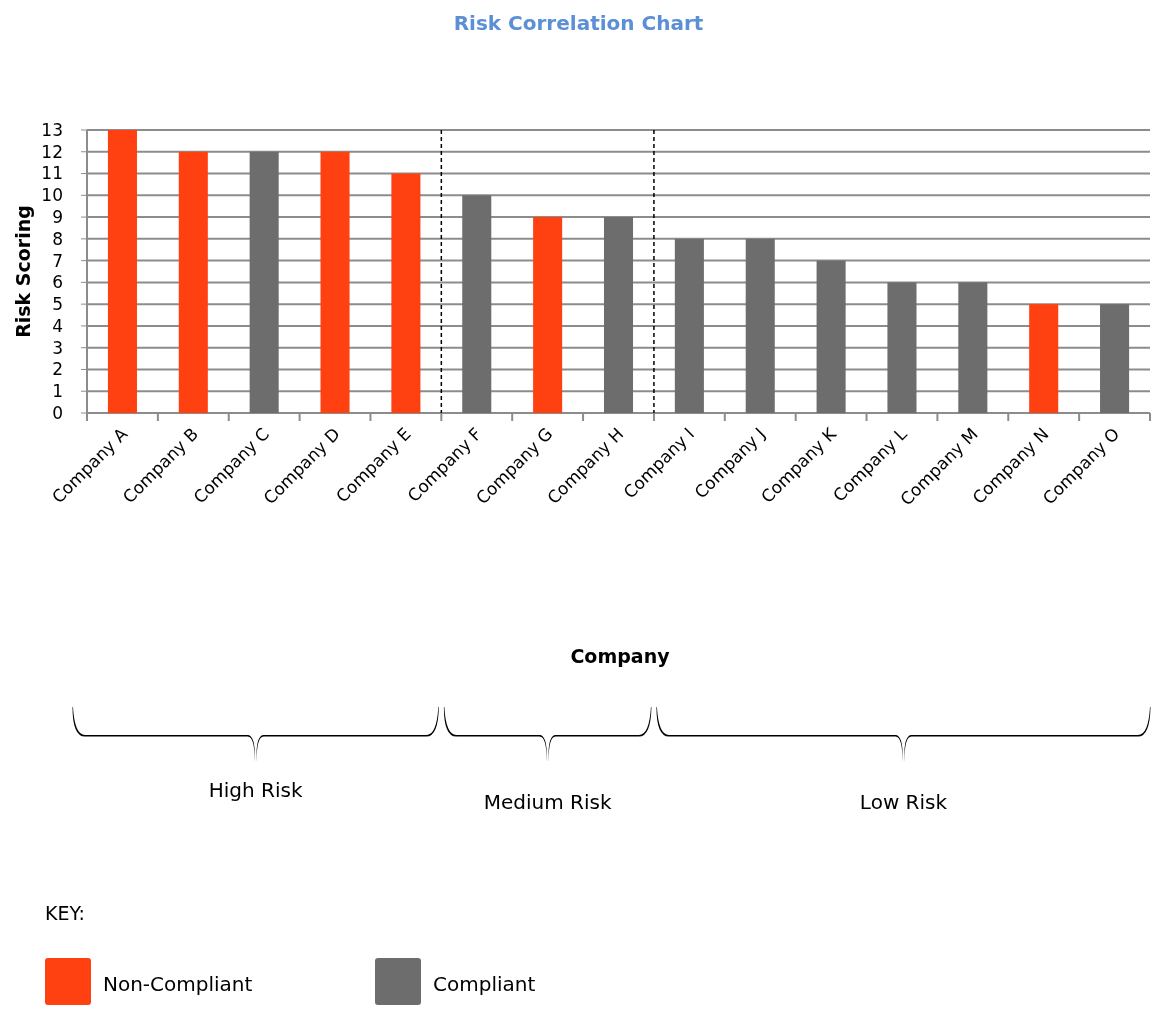 The height and width of the screenshot is (1010, 1157). I want to click on y-tick-label: 8, so click(57, 238).